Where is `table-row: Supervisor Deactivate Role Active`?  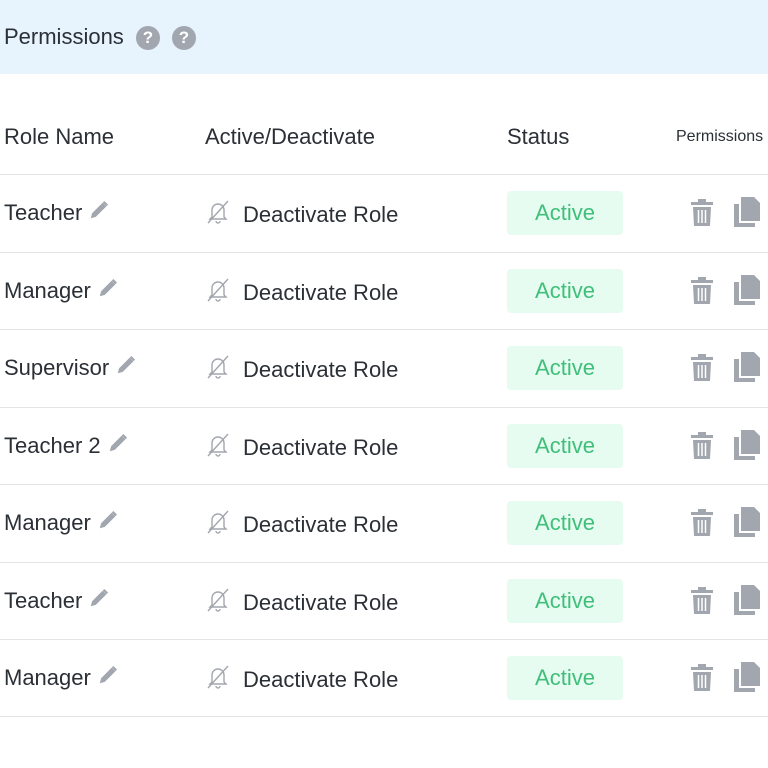 table-row: Supervisor Deactivate Role Active is located at coordinates (384, 367).